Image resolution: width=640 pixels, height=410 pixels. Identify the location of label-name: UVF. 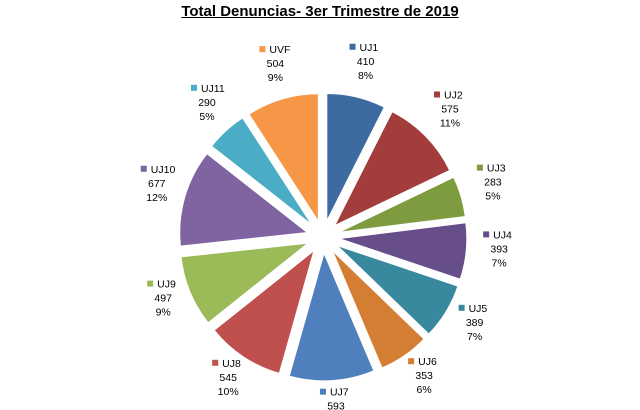
(279, 50).